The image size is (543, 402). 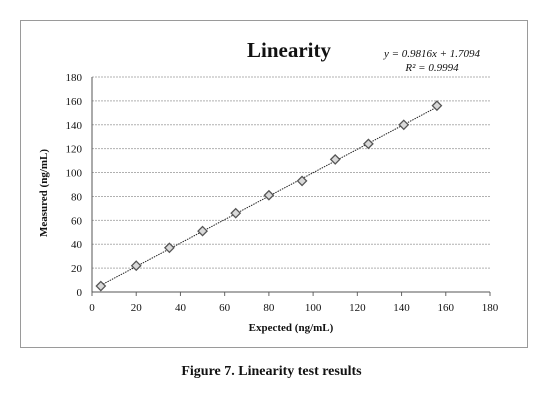 I want to click on x-tick-label-0: 0, so click(x=92, y=308).